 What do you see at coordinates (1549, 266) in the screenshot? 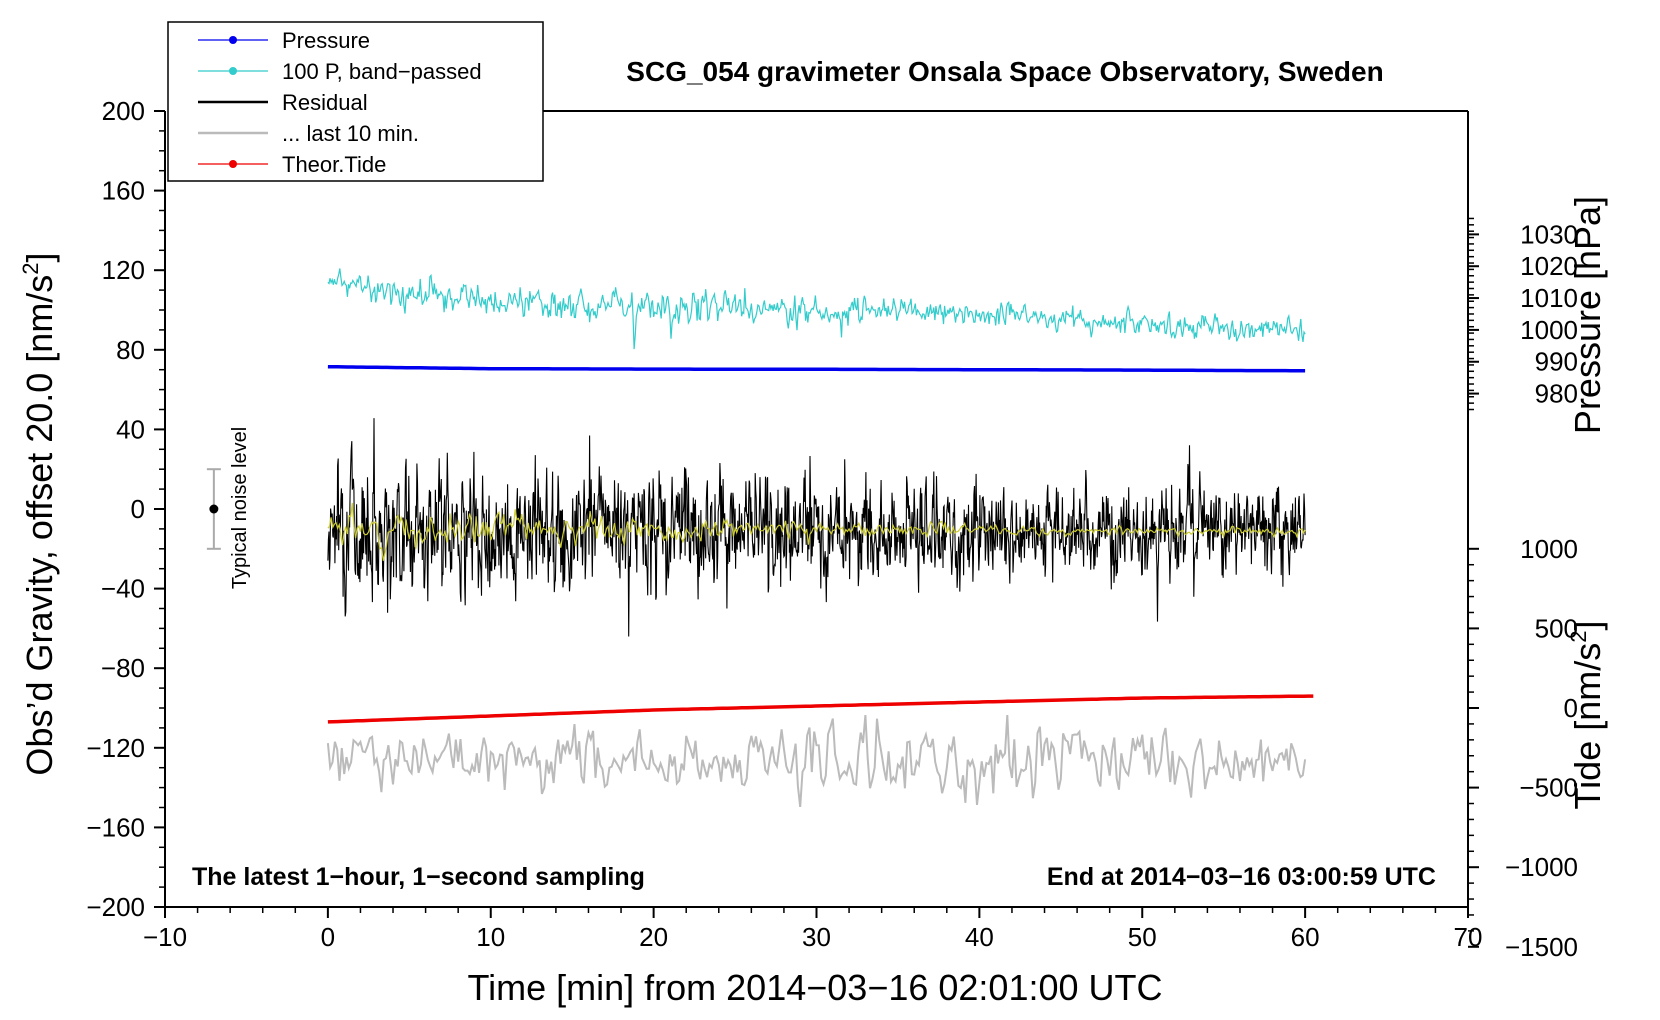
I see `pressure-tick-label: 1020` at bounding box center [1549, 266].